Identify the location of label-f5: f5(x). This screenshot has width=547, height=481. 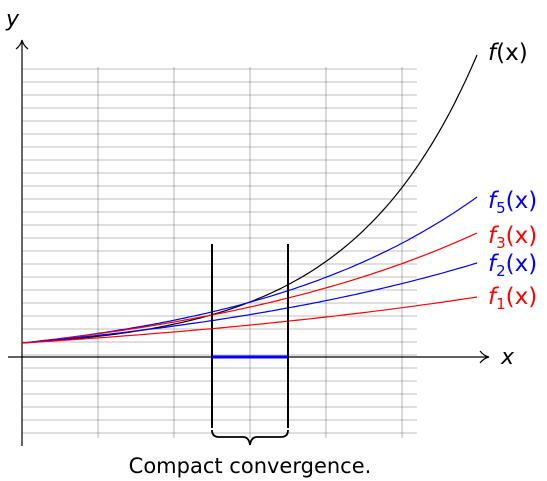
(512, 202).